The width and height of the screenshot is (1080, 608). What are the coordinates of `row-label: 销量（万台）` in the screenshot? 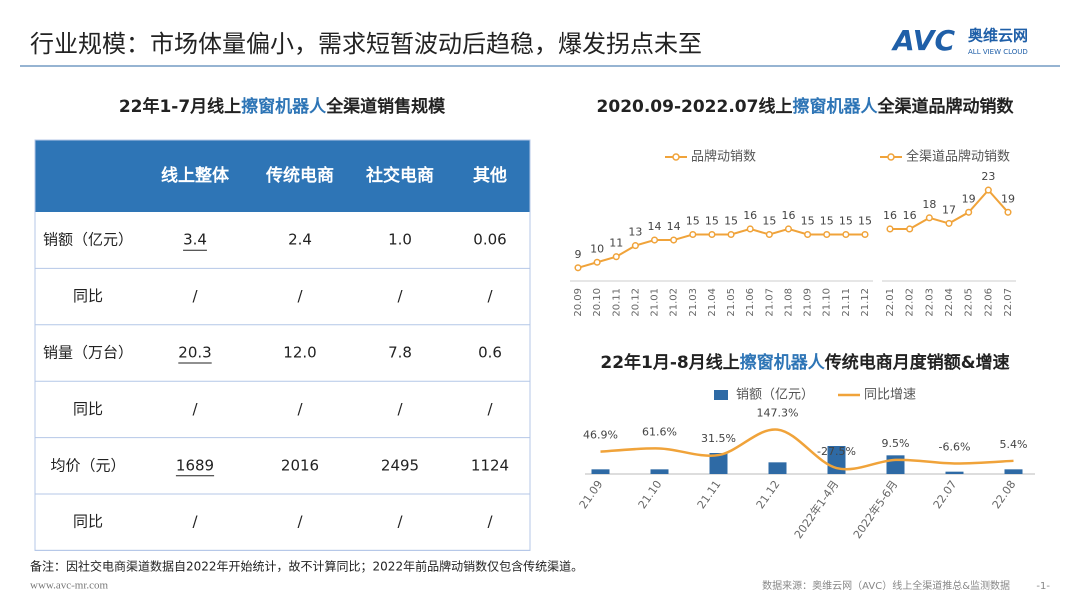 It's located at (88, 353).